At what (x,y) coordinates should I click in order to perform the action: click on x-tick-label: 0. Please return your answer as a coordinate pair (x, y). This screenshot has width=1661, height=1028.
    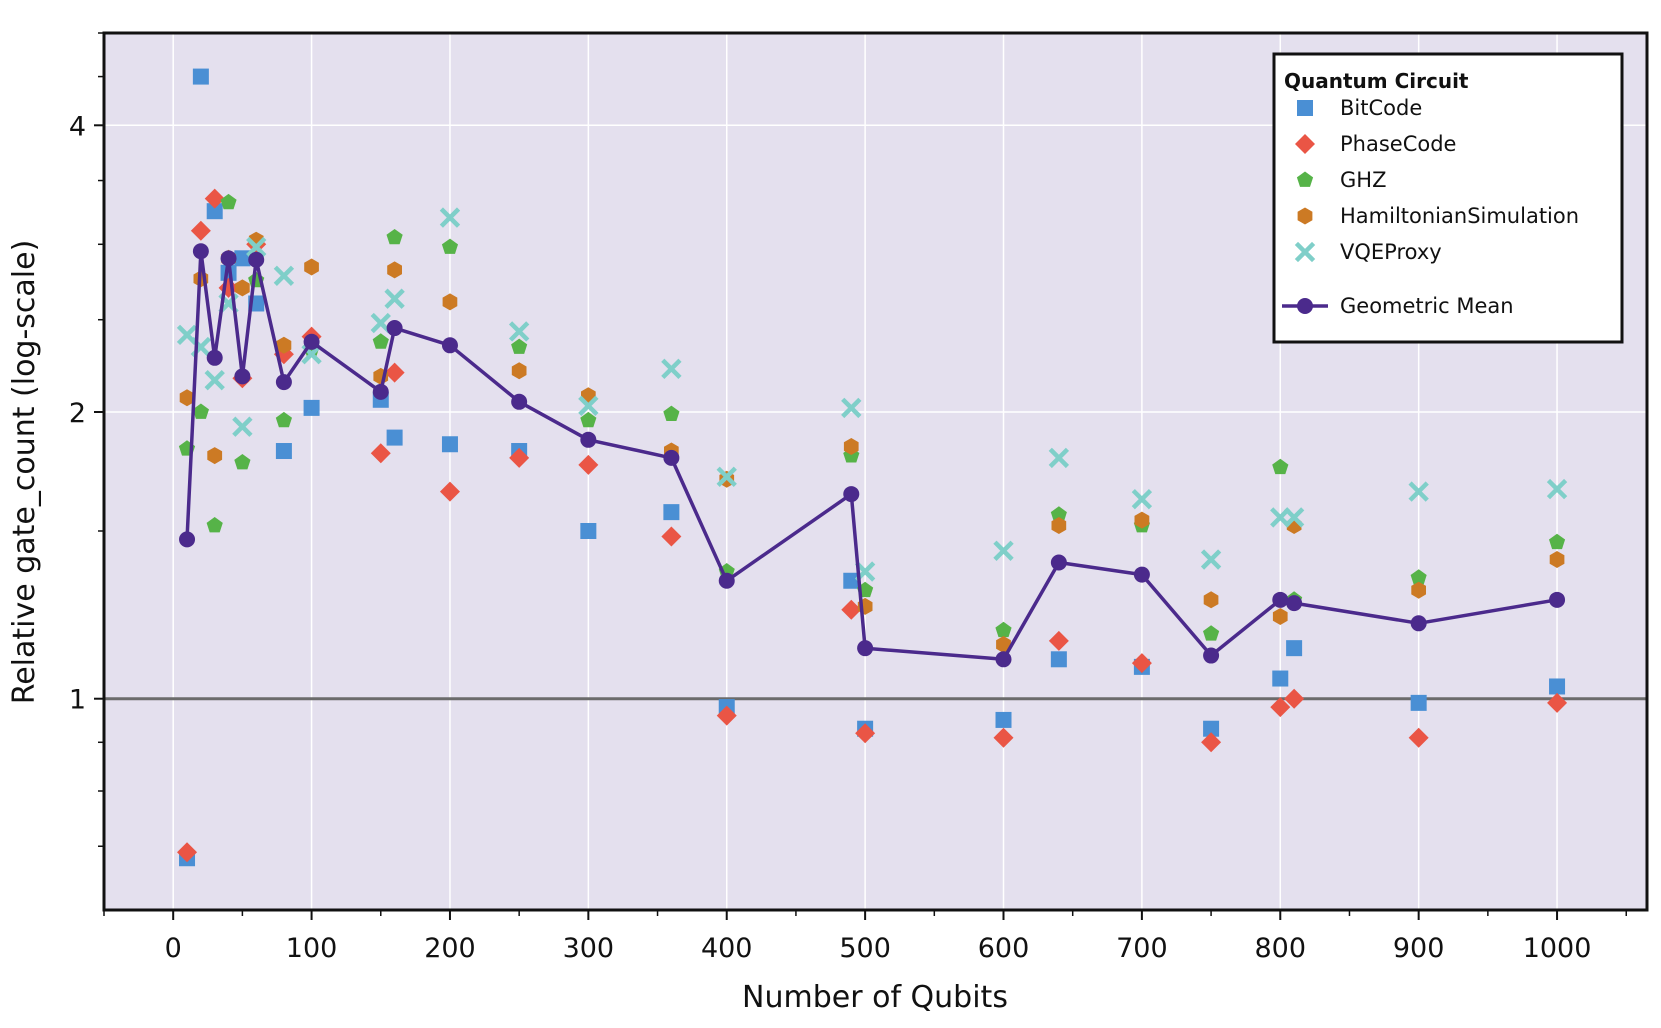
    Looking at the image, I should click on (173, 948).